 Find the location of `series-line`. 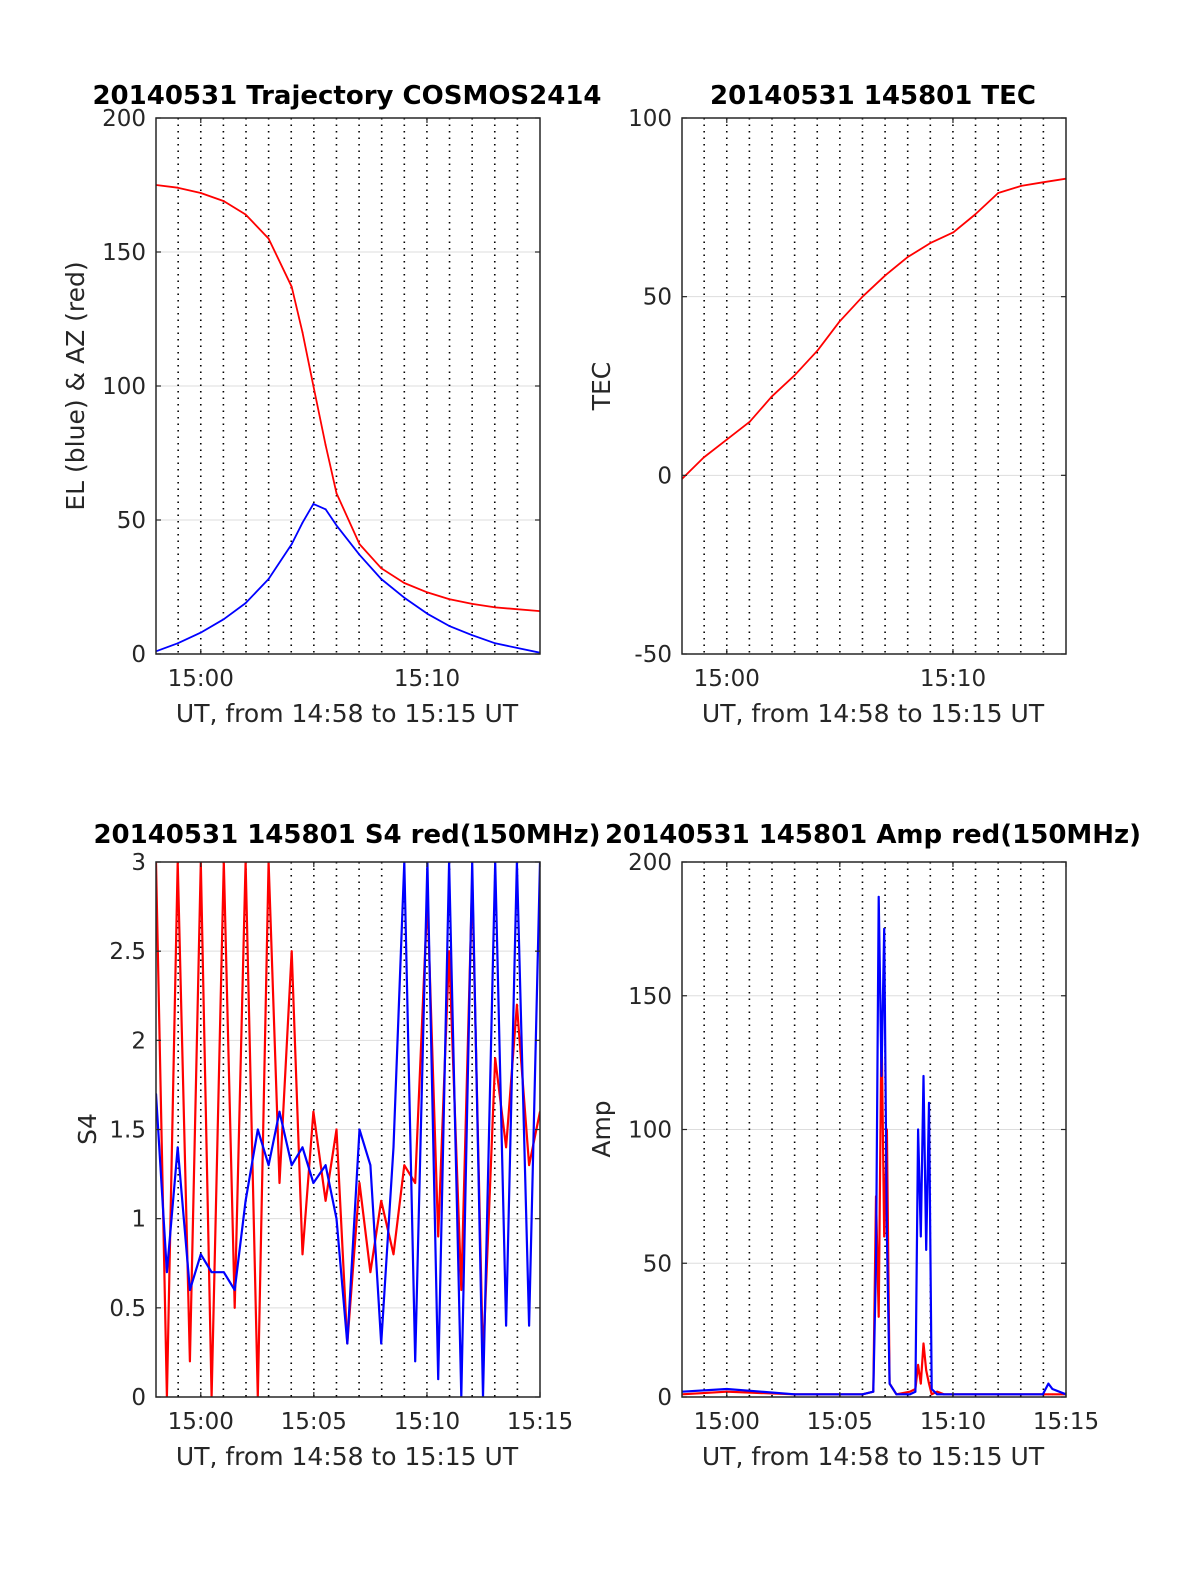

series-line is located at coordinates (874, 328).